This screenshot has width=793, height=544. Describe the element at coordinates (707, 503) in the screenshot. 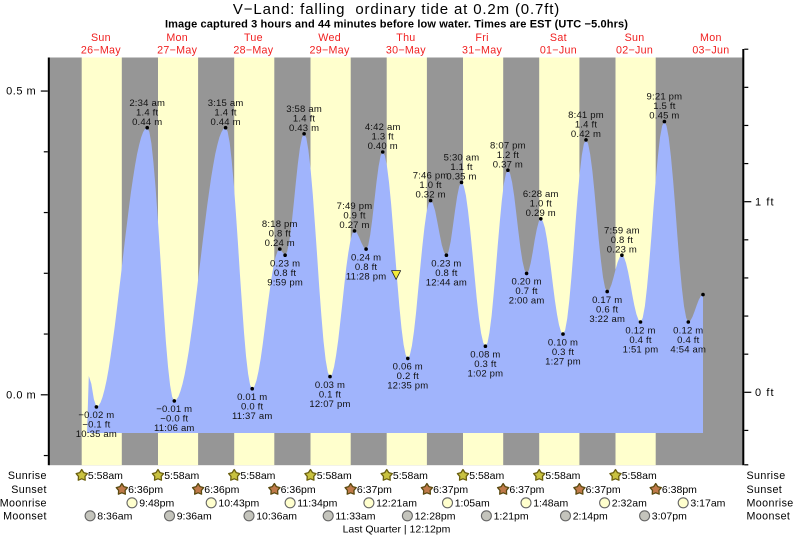

I see `svg-text: 3:17am` at that location.